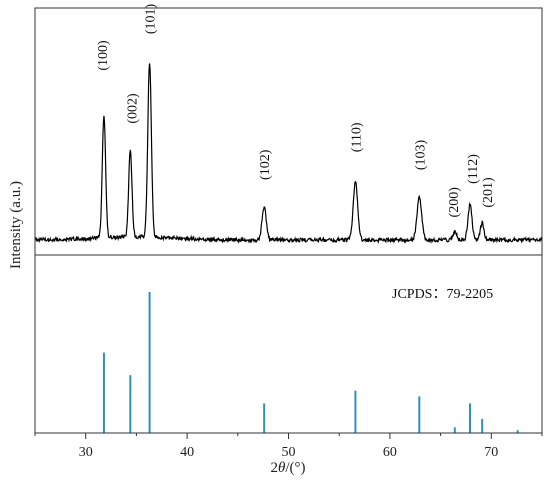 Image resolution: width=550 pixels, height=485 pixels. What do you see at coordinates (390, 452) in the screenshot?
I see `x-tick-label-4: 60` at bounding box center [390, 452].